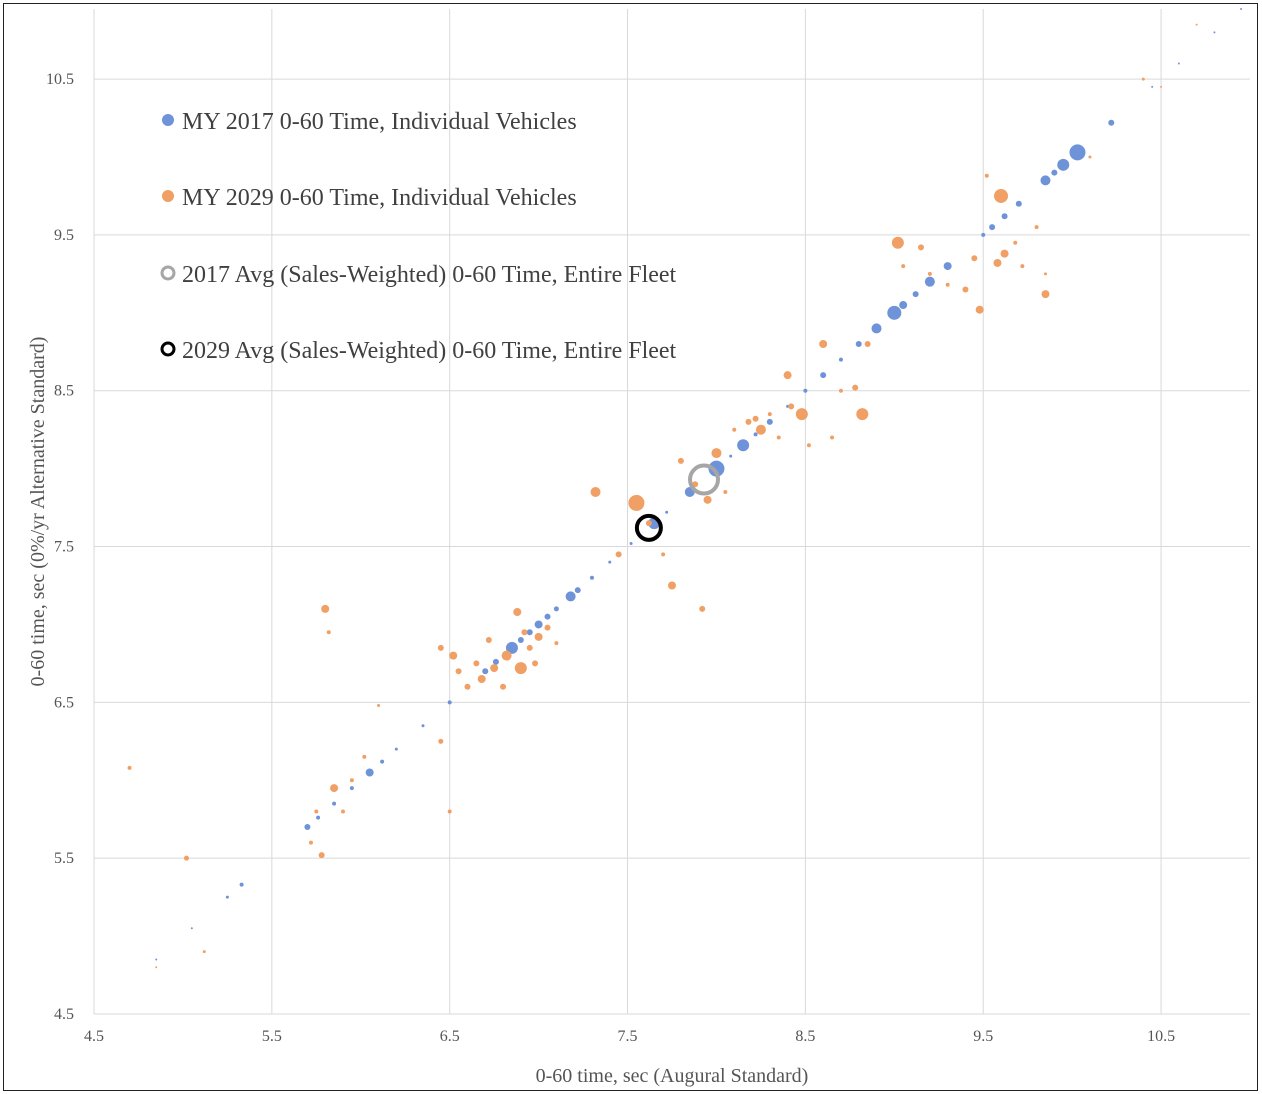 The width and height of the screenshot is (1262, 1094). What do you see at coordinates (648, 527) in the screenshot?
I see `avg-2029-marker` at bounding box center [648, 527].